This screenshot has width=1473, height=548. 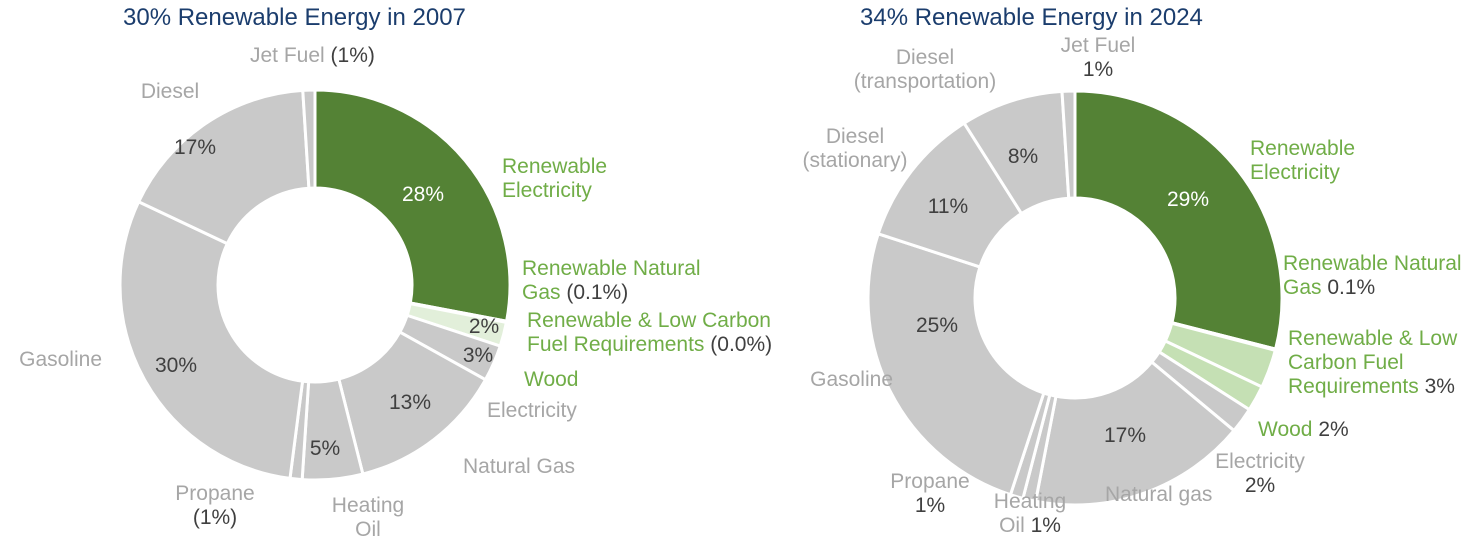 I want to click on category-name: Natural gas, so click(x=1159, y=494).